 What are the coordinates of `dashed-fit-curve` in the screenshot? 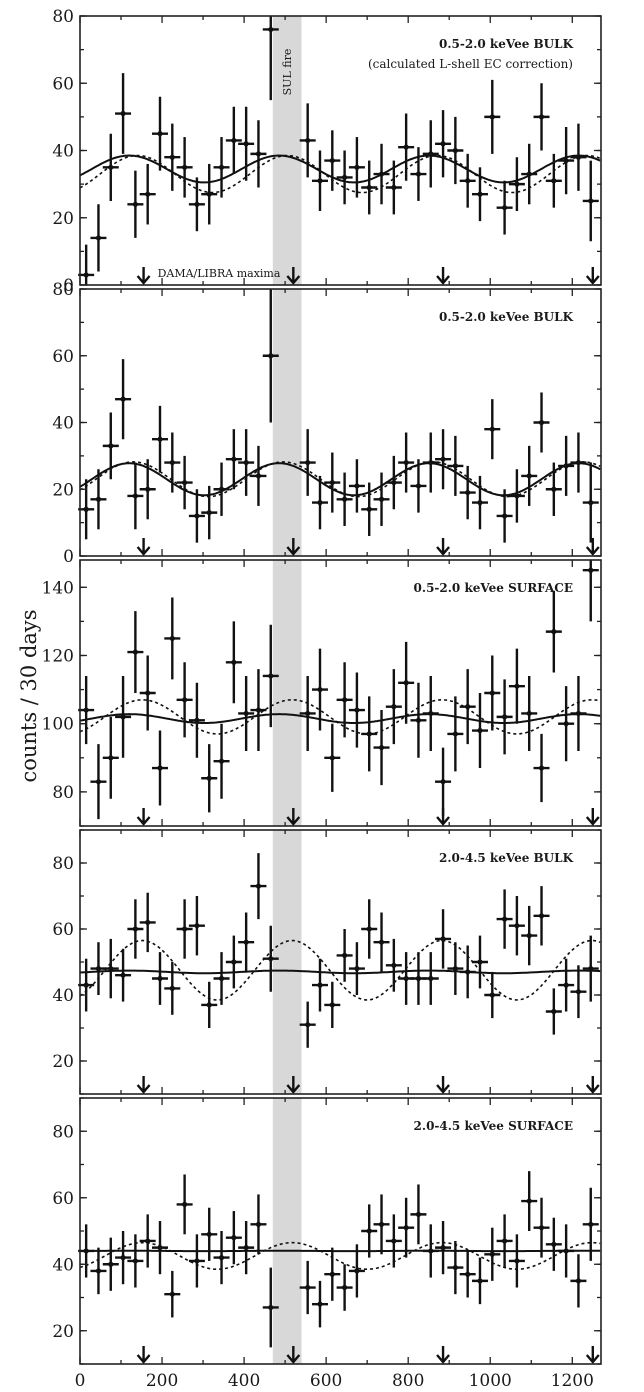 It's located at (340, 716).